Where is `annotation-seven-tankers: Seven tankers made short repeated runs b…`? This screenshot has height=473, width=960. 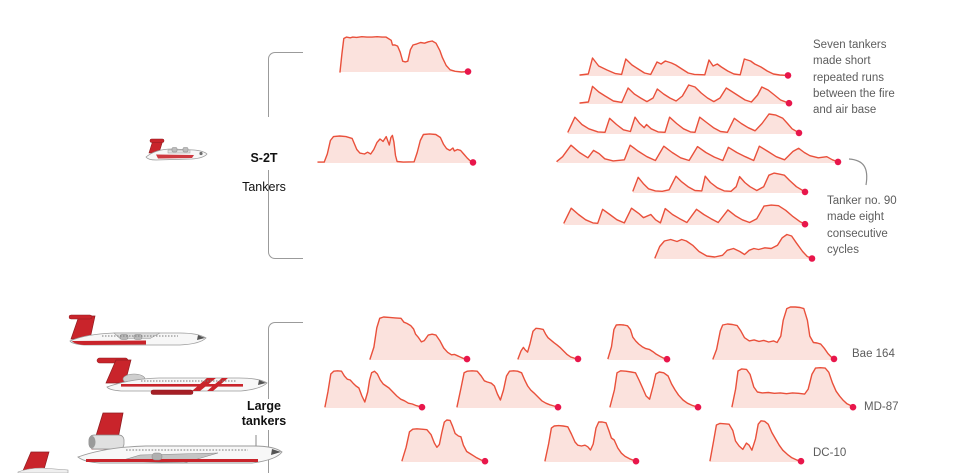 annotation-seven-tankers: Seven tankers made short repeated runs b… is located at coordinates (854, 78).